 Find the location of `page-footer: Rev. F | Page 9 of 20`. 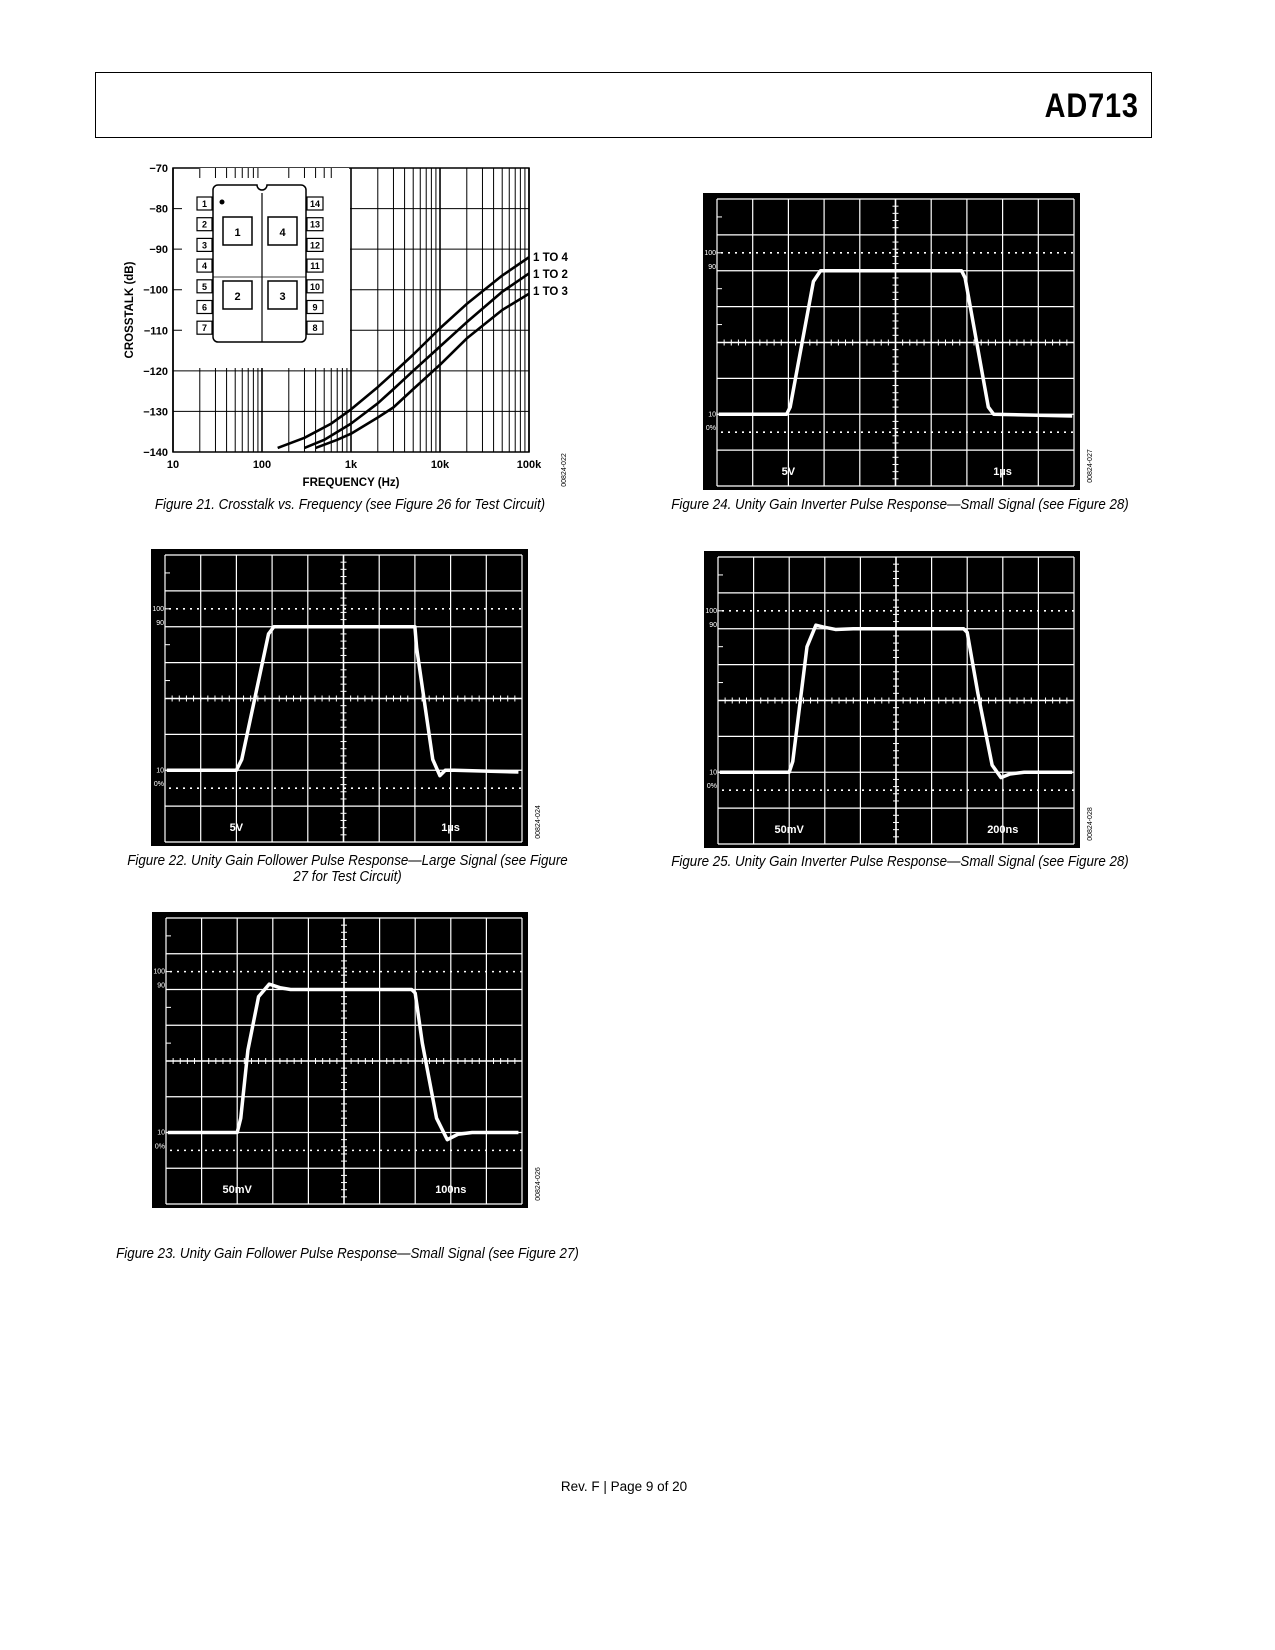

page-footer: Rev. F | Page 9 of 20 is located at coordinates (624, 1486).